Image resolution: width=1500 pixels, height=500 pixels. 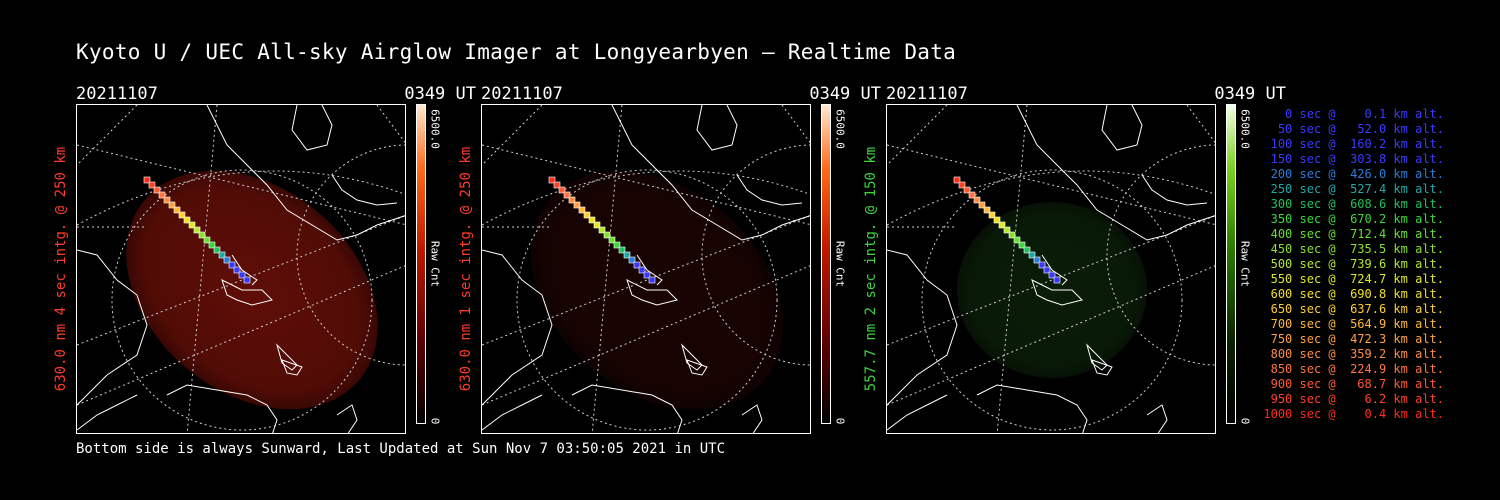 What do you see at coordinates (1353, 174) in the screenshot?
I see `legend-entry: 200 sec @ 426.0 km alt.` at bounding box center [1353, 174].